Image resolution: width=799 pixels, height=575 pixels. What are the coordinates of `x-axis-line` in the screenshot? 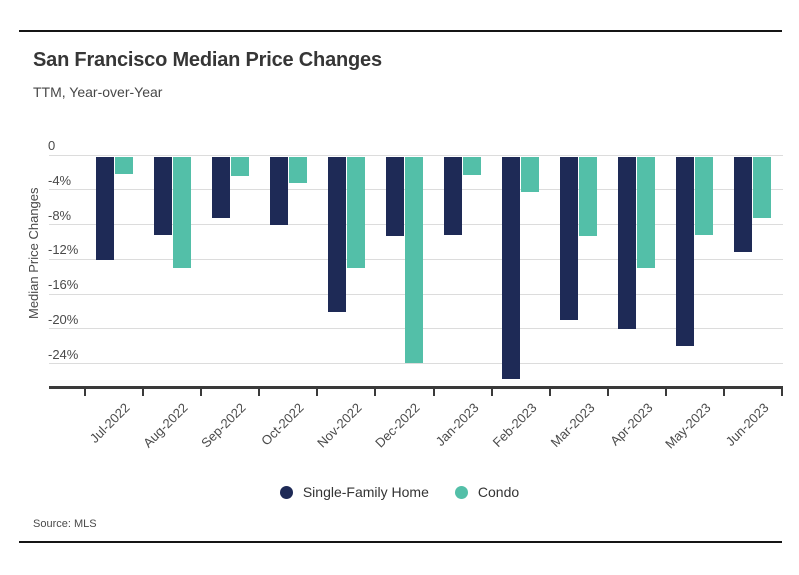 It's located at (416, 387).